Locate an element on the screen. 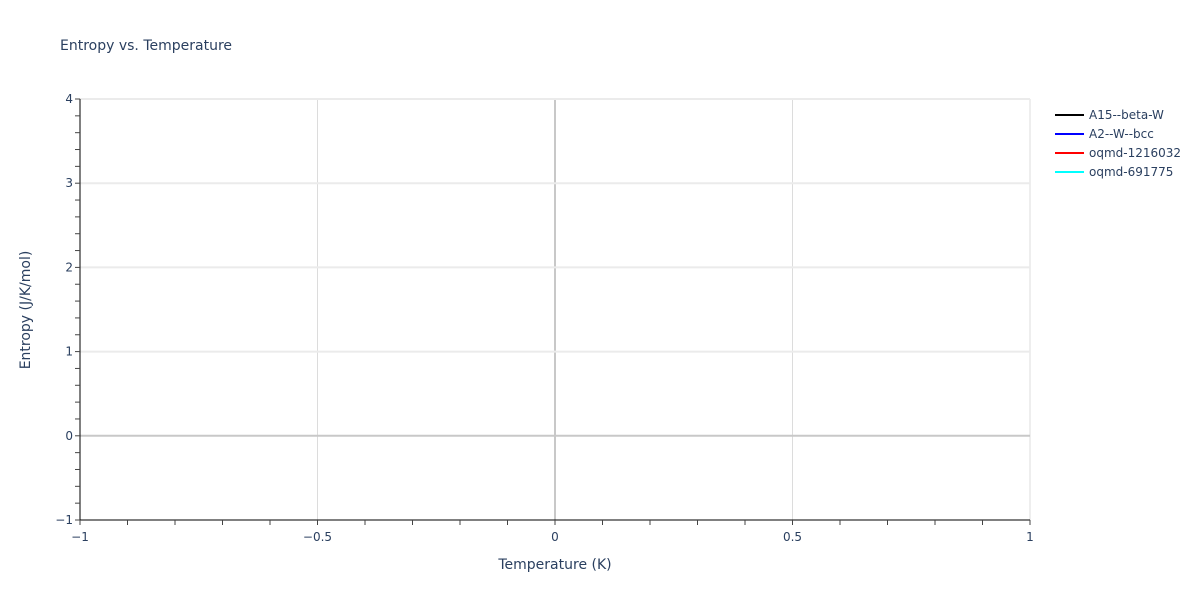 This screenshot has width=1200, height=604. y-tick-label: 1 is located at coordinates (69, 352).